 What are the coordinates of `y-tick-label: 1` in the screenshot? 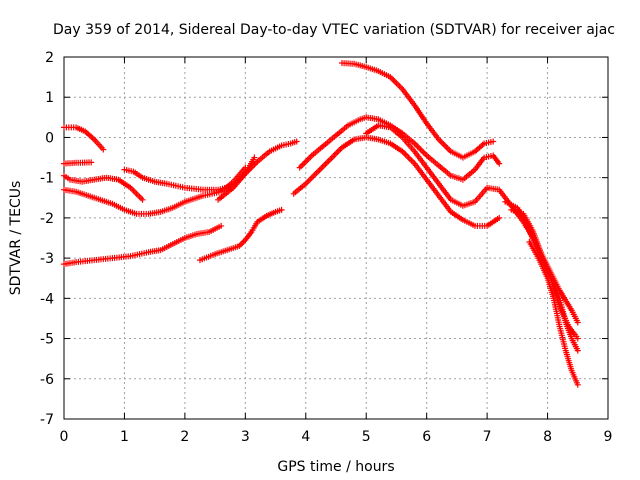 It's located at (49, 98).